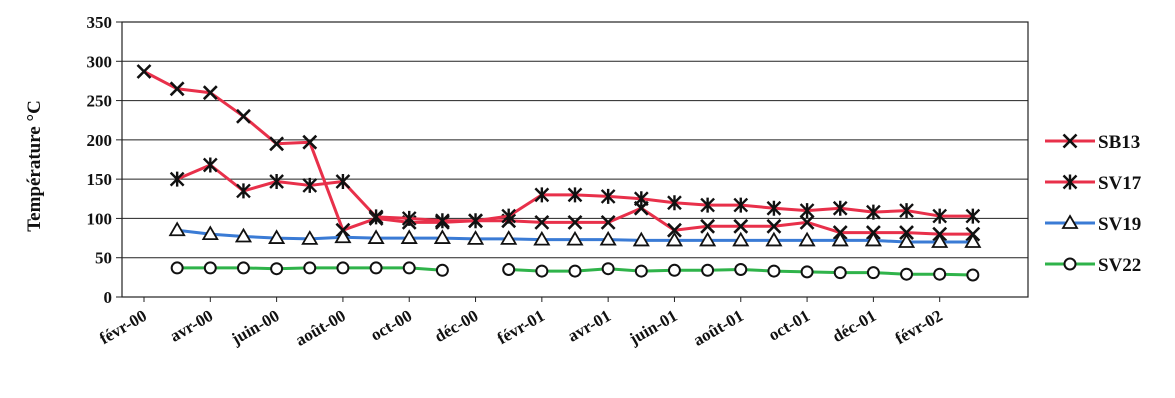 The height and width of the screenshot is (398, 1175). What do you see at coordinates (789, 325) in the screenshot?
I see `x-tick-label: oct-01` at bounding box center [789, 325].